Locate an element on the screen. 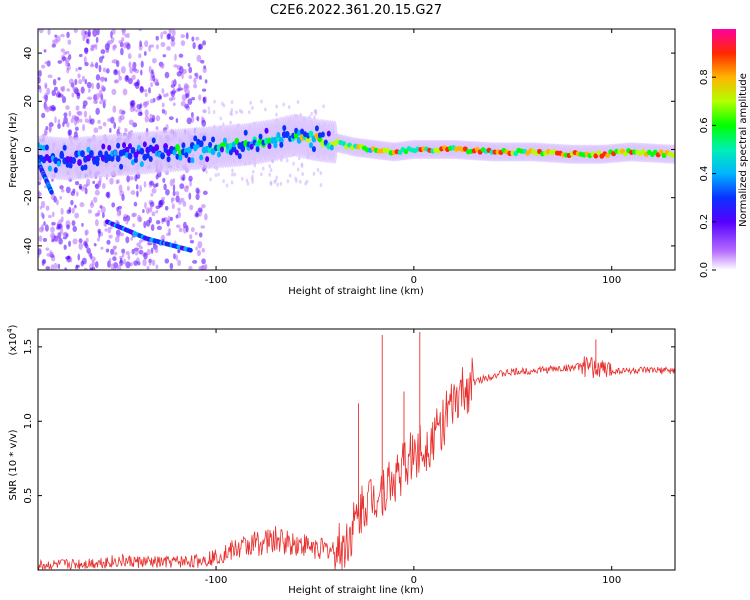 This screenshot has width=750, height=600. colorbar-gradient is located at coordinates (724, 149).